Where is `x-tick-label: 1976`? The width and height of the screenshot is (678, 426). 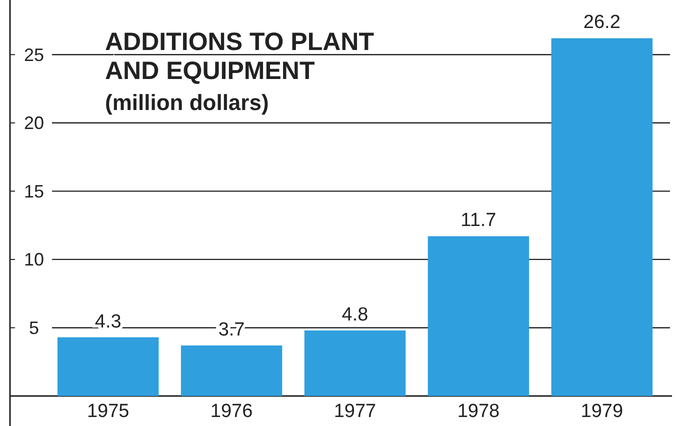
x-tick-label: 1976 is located at coordinates (231, 411).